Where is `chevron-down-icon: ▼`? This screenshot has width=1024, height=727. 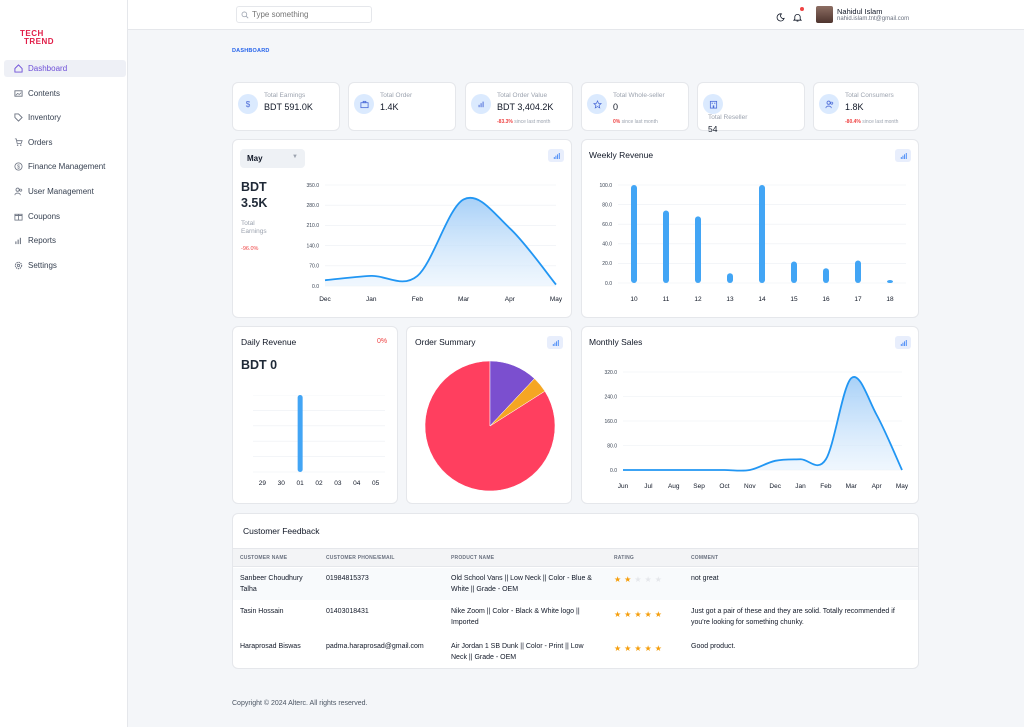 chevron-down-icon: ▼ is located at coordinates (295, 157).